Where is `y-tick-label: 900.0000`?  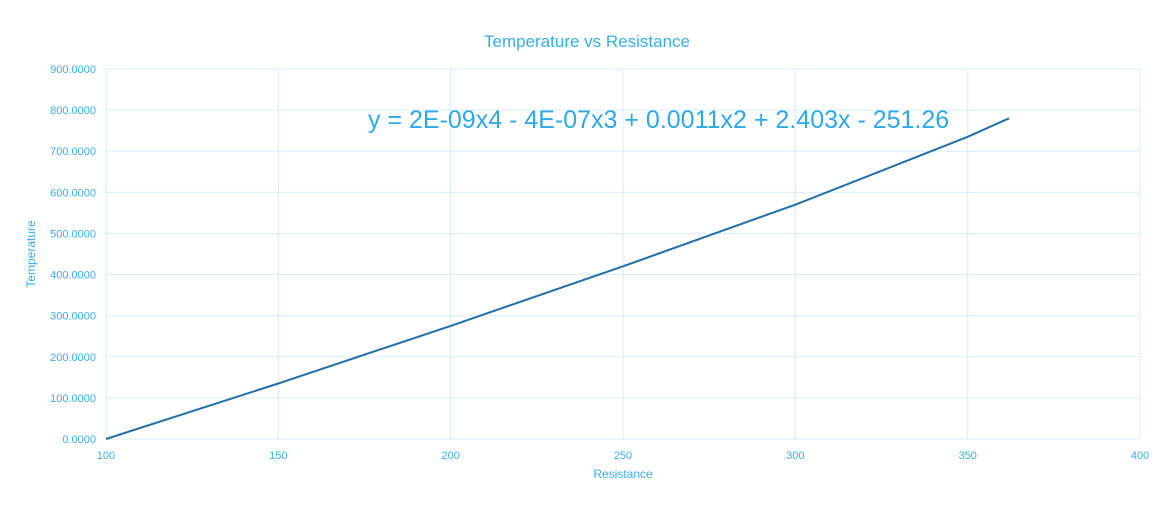
y-tick-label: 900.0000 is located at coordinates (73, 70).